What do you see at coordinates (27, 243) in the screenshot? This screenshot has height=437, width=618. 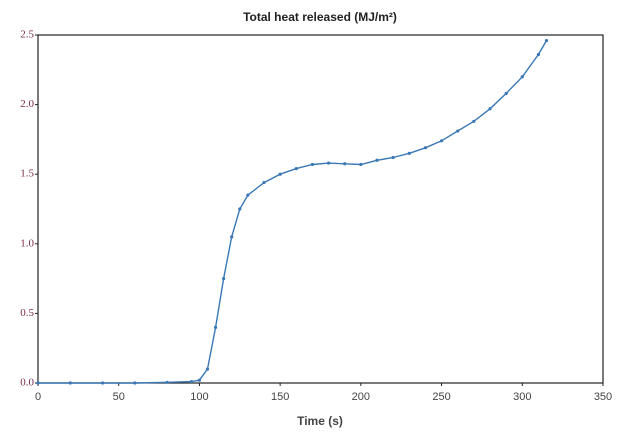 I see `y-tick-label: 1.0` at bounding box center [27, 243].